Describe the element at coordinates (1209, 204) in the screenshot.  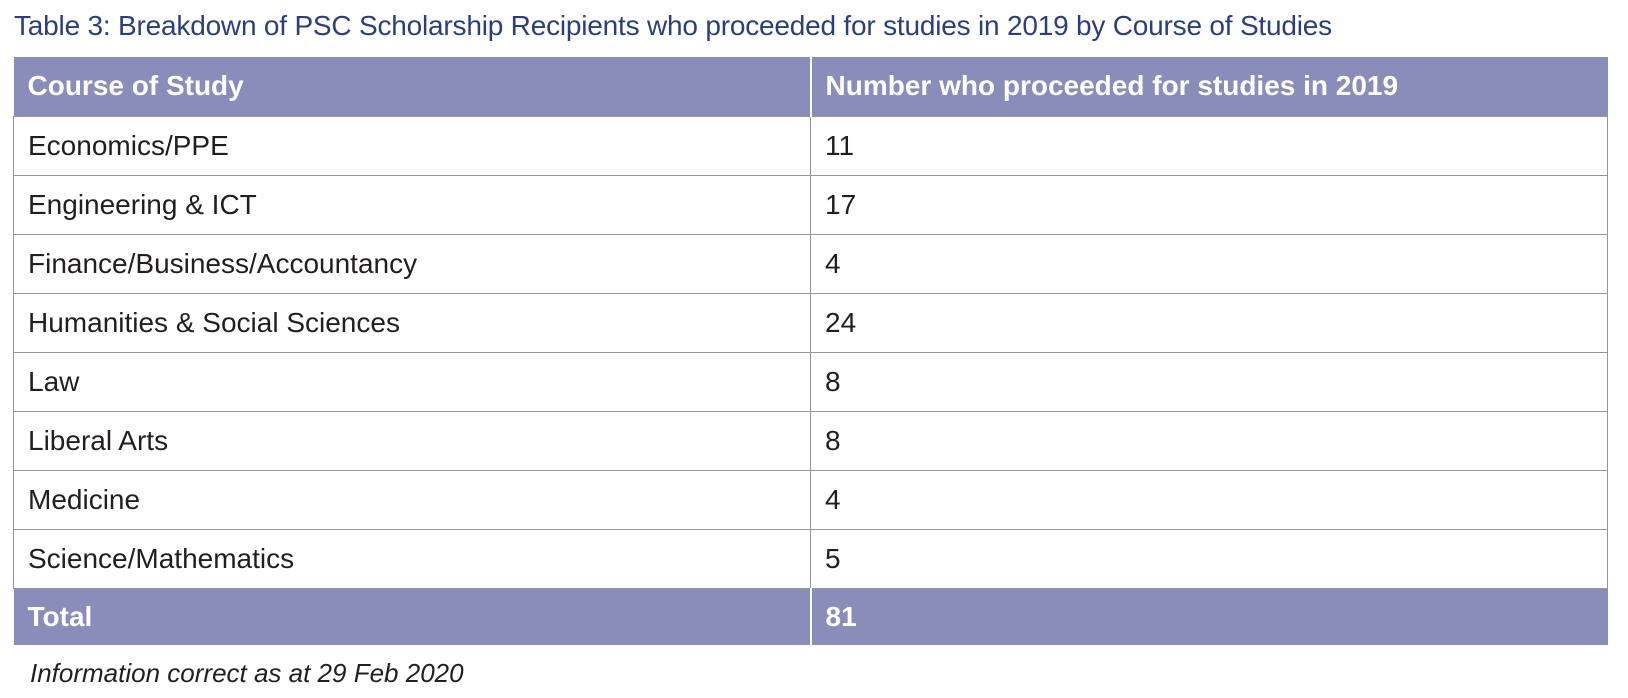
I see `count-cell: 17` at that location.